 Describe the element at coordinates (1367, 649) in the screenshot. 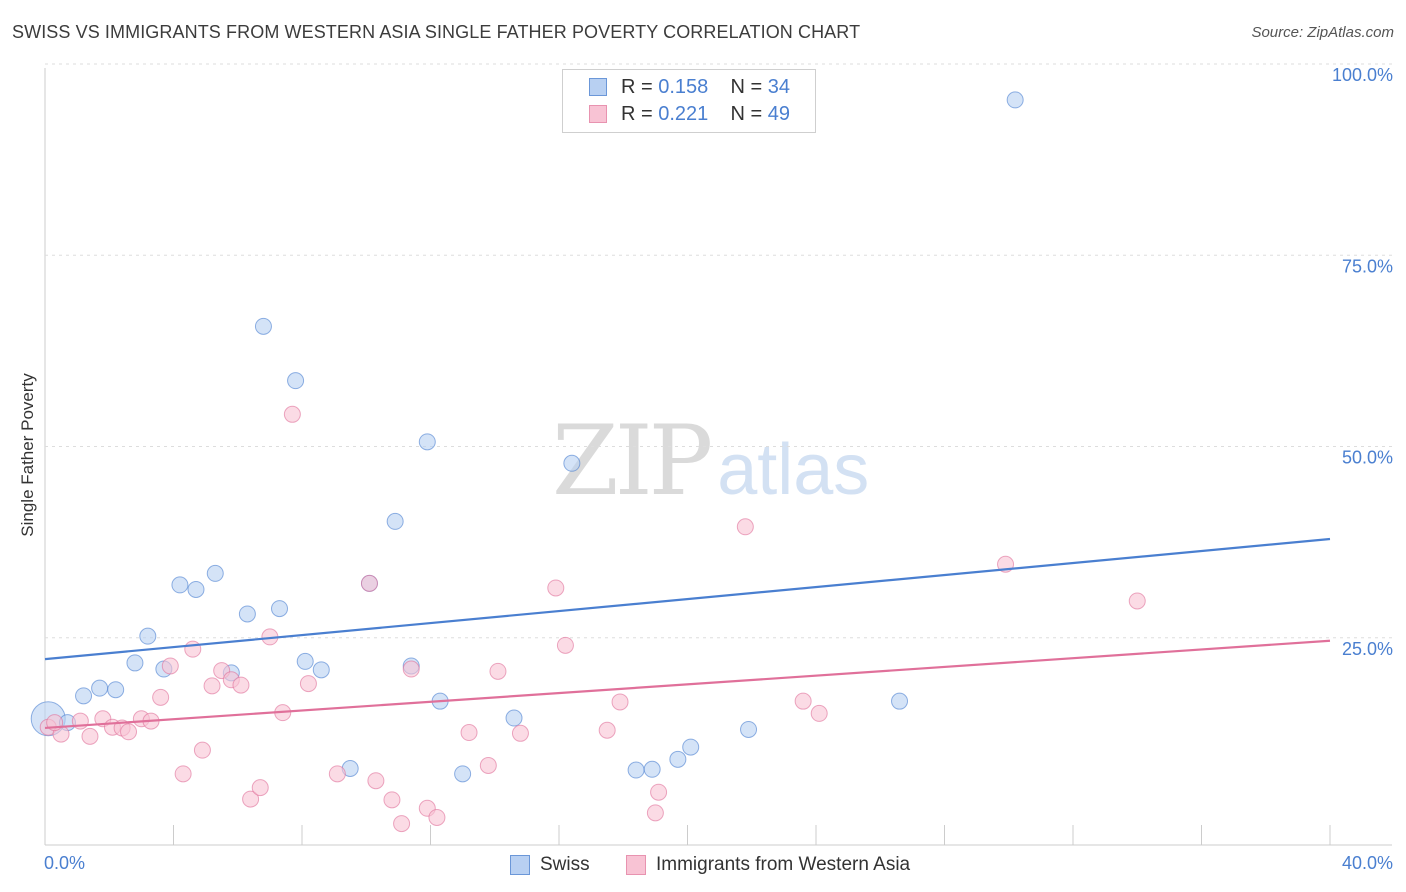

I see `y-tick-label: 25.0%` at that location.